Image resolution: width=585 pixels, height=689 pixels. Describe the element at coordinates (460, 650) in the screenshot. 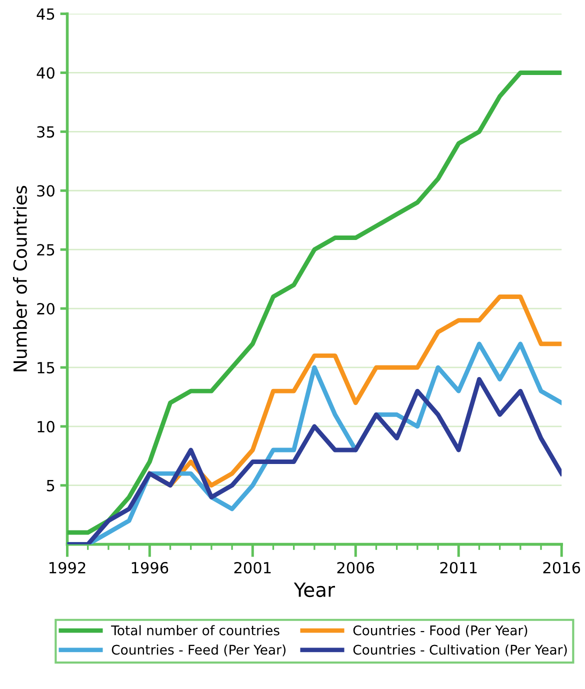

I see `legend-label: Countries - Cultivation (Per Year)` at that location.